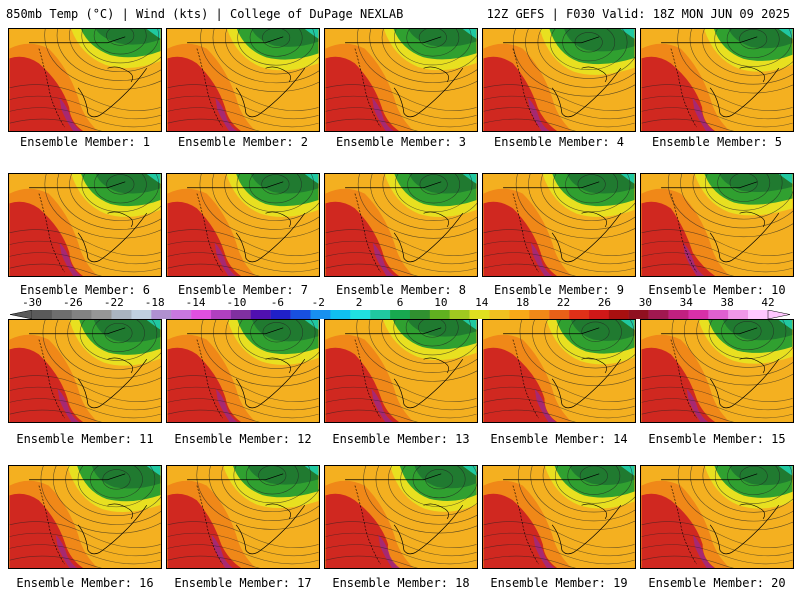  Describe the element at coordinates (717, 439) in the screenshot. I see `ensemble-member-label: Ensemble Member: 15` at that location.